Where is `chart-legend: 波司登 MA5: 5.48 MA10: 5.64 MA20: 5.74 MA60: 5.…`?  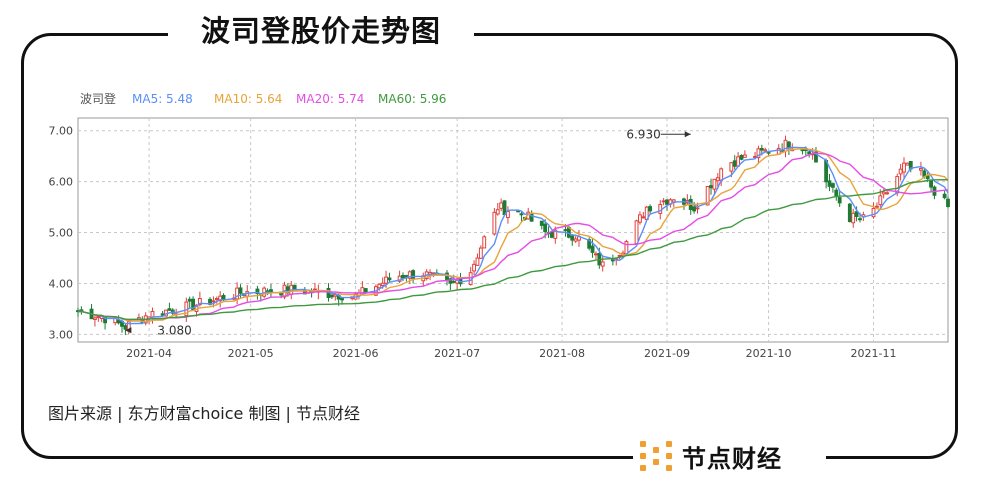
chart-legend: 波司登 MA5: 5.48 MA10: 5.64 MA20: 5.74 MA60: 5.… is located at coordinates (263, 98).